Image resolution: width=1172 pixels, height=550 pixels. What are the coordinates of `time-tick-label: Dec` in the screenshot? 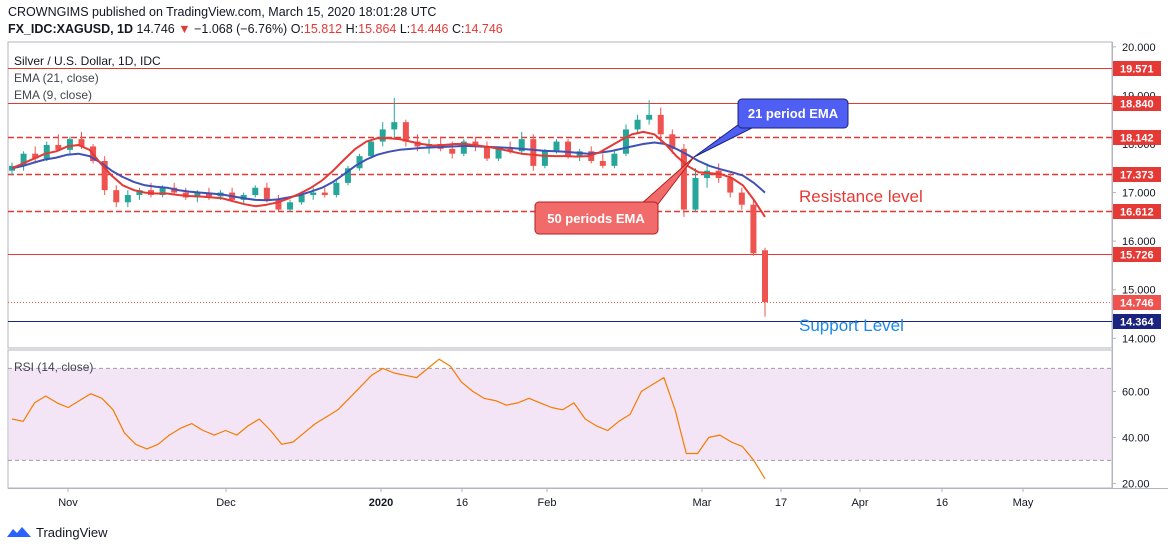 It's located at (226, 503).